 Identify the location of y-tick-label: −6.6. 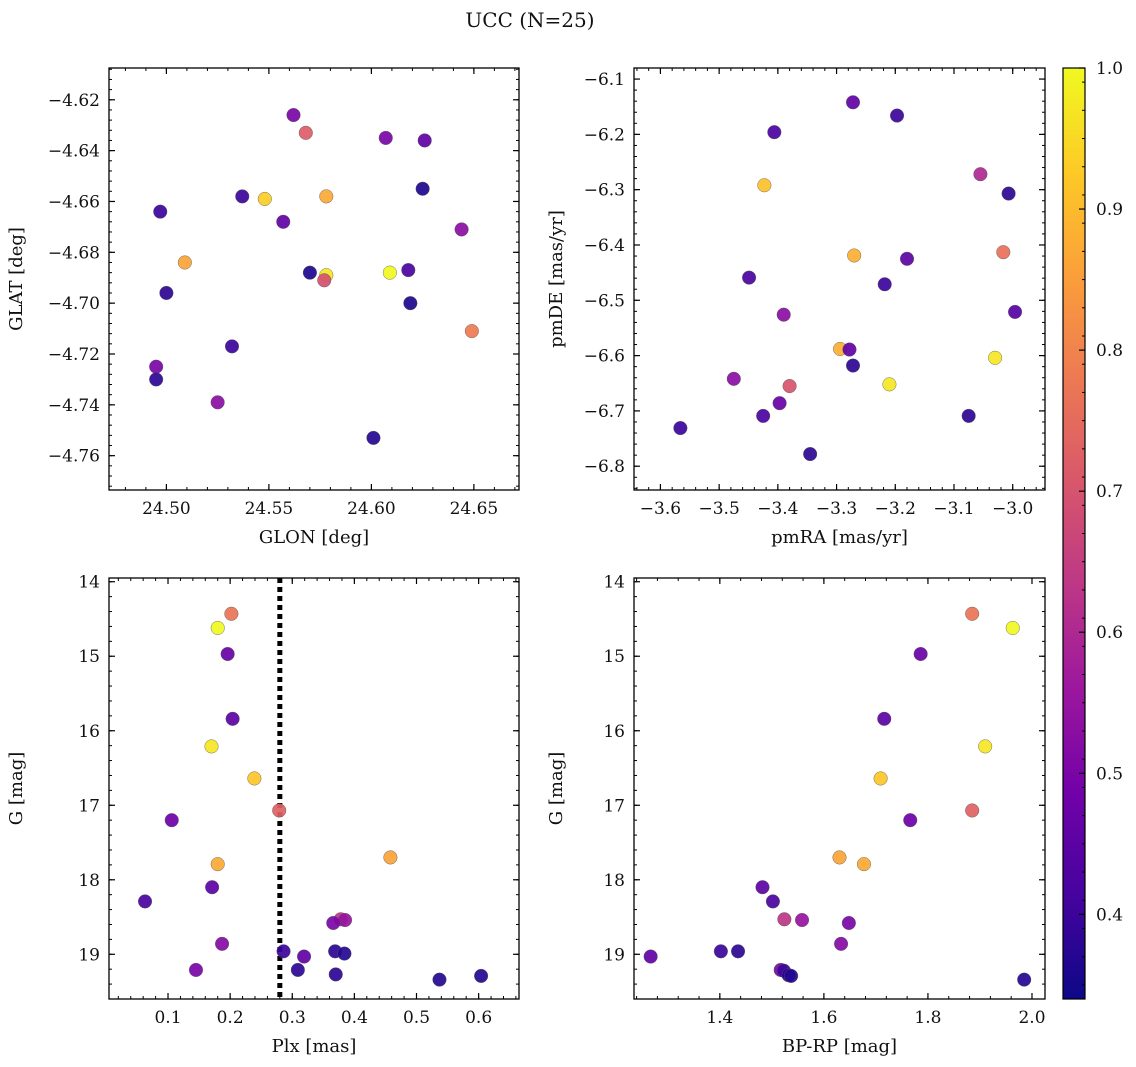
(604, 357).